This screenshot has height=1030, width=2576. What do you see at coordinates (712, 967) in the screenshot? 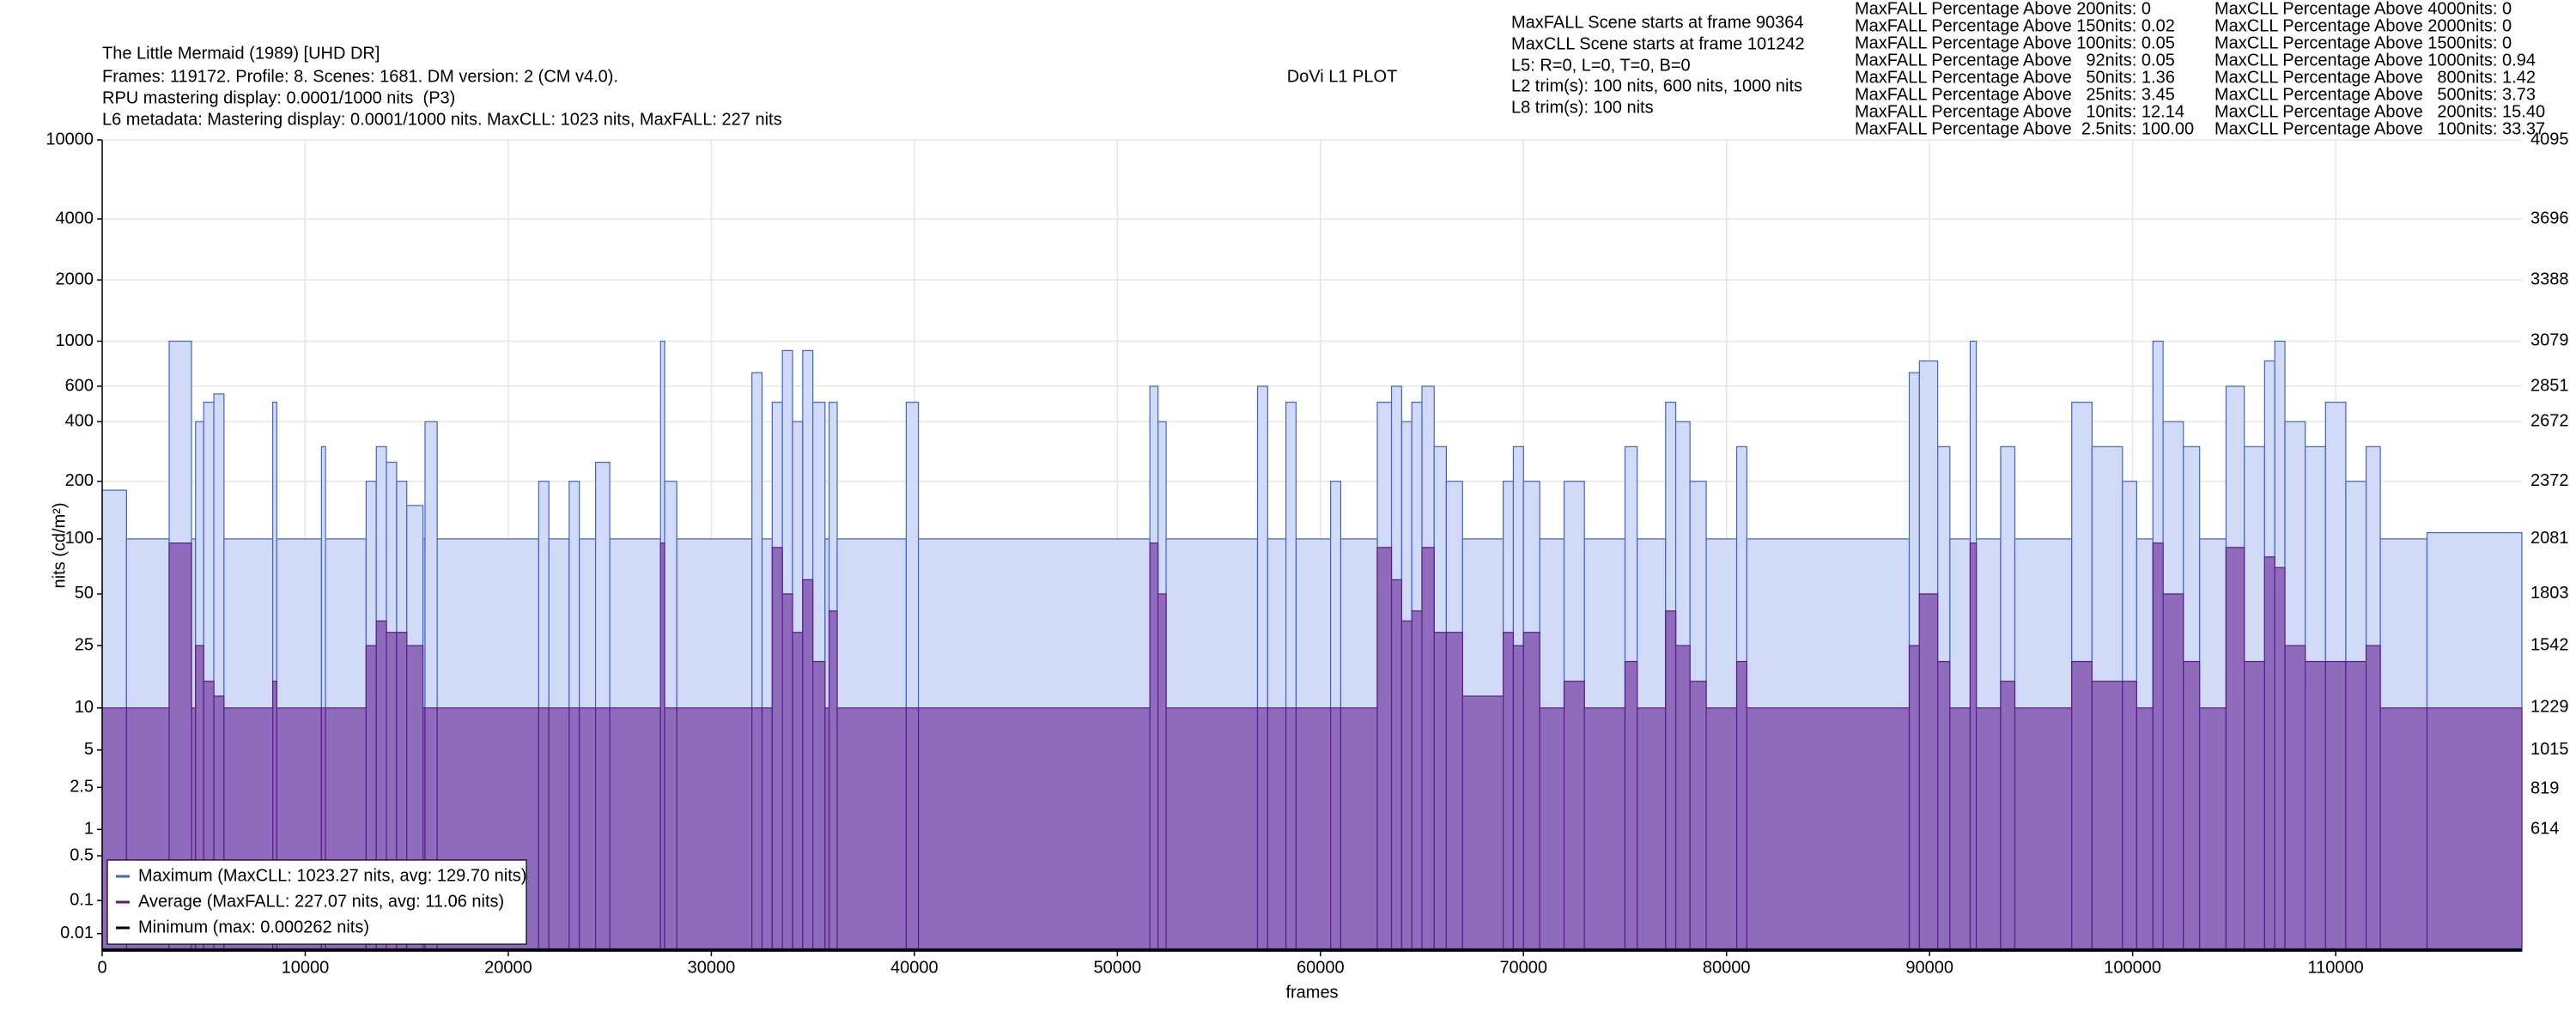
I see `x-tick-label: 30000` at bounding box center [712, 967].